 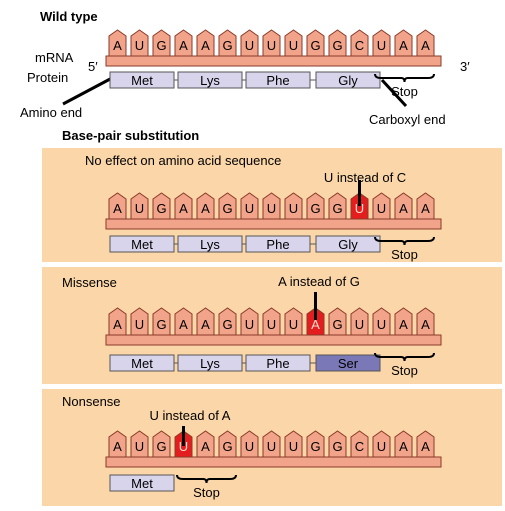 I want to click on section-title: Base-pair substitution, so click(x=130, y=135).